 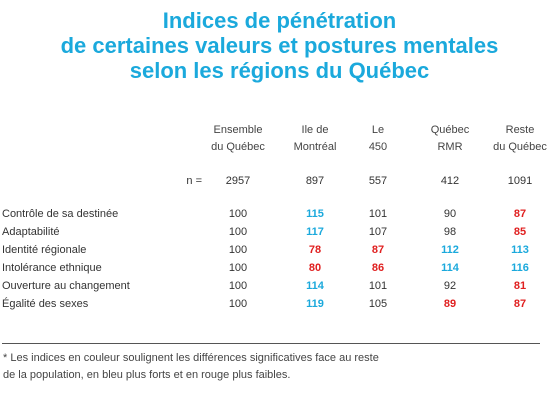 I want to click on column-header-2: Le 450, so click(x=378, y=139).